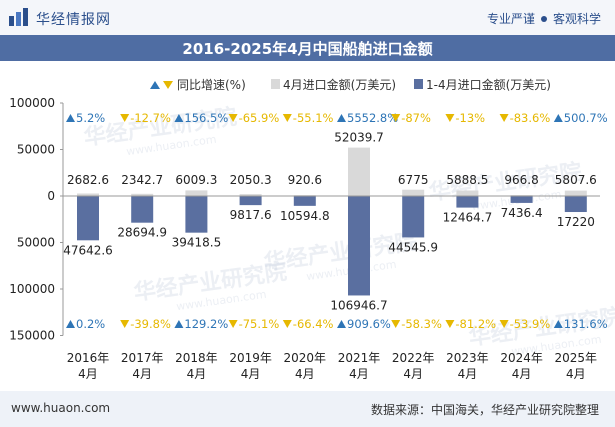  What do you see at coordinates (88, 358) in the screenshot?
I see `x-tick-label-year: 2016年` at bounding box center [88, 358].